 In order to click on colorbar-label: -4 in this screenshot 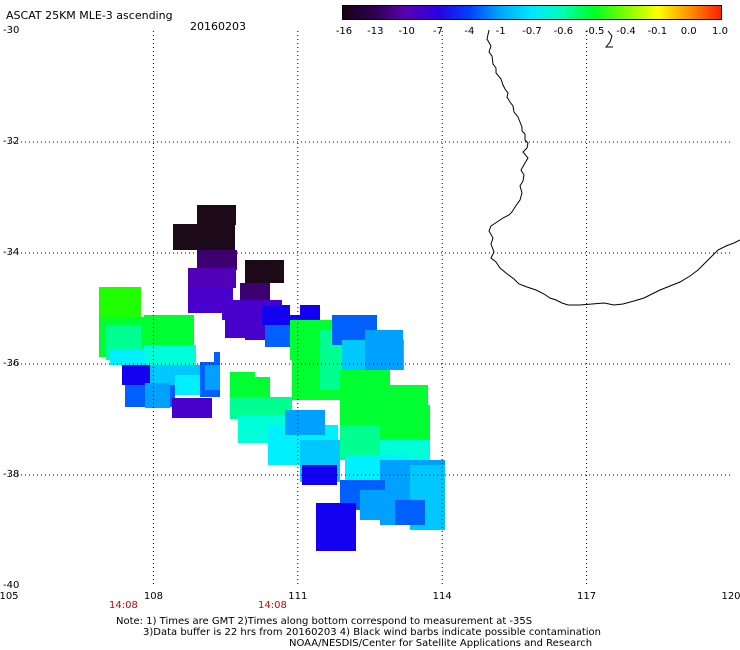, I will do `click(469, 31)`.